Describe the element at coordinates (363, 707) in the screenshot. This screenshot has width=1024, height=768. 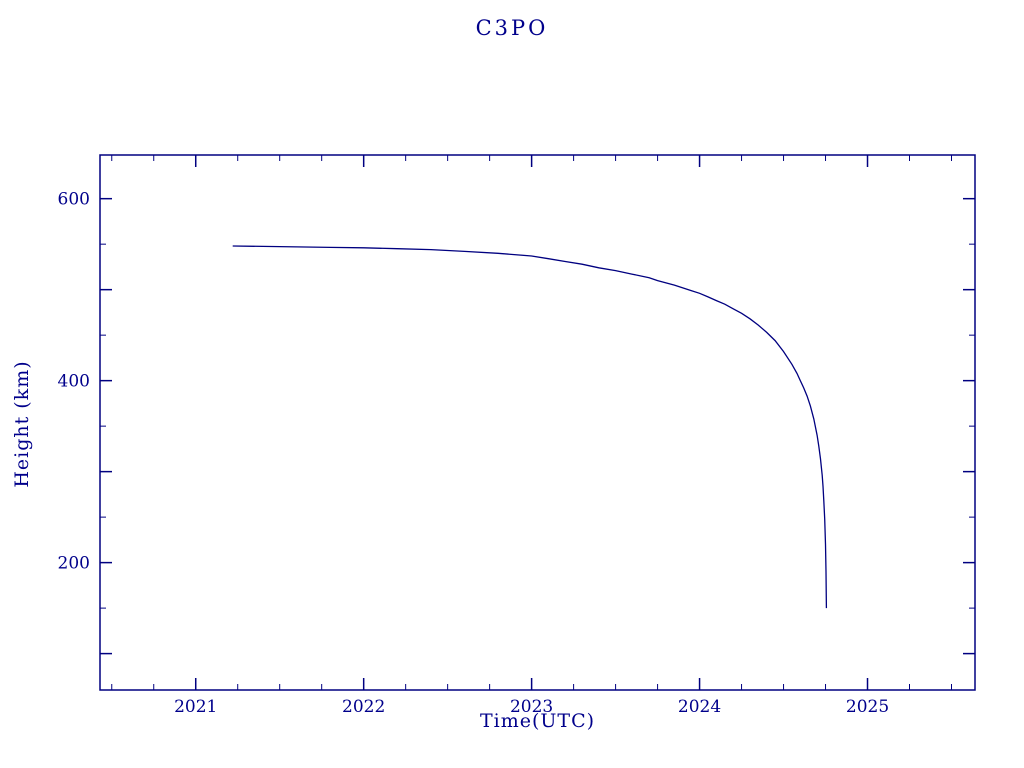
I see `x-tick-label: 2022` at that location.